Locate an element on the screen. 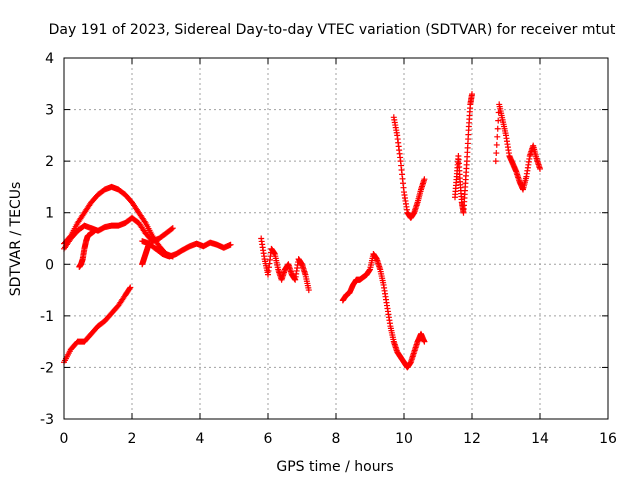 Image resolution: width=640 pixels, height=480 pixels. x-tick-label: 14 is located at coordinates (540, 439).